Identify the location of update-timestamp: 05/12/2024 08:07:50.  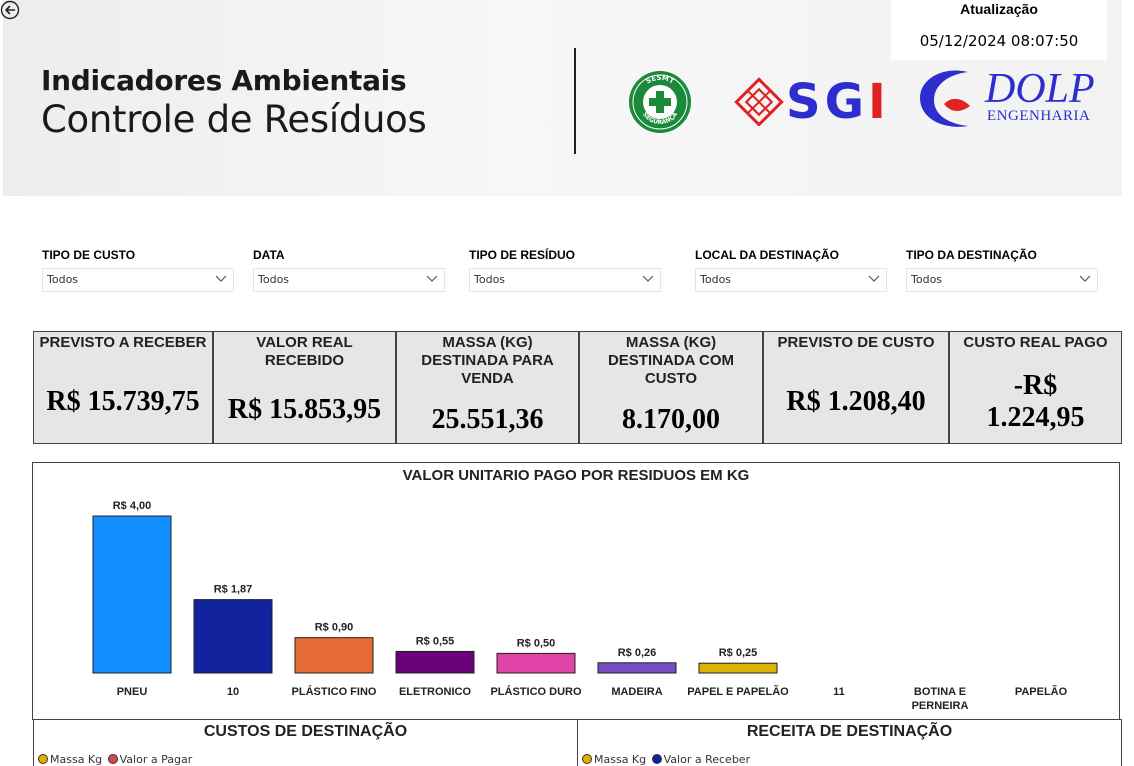
(999, 41).